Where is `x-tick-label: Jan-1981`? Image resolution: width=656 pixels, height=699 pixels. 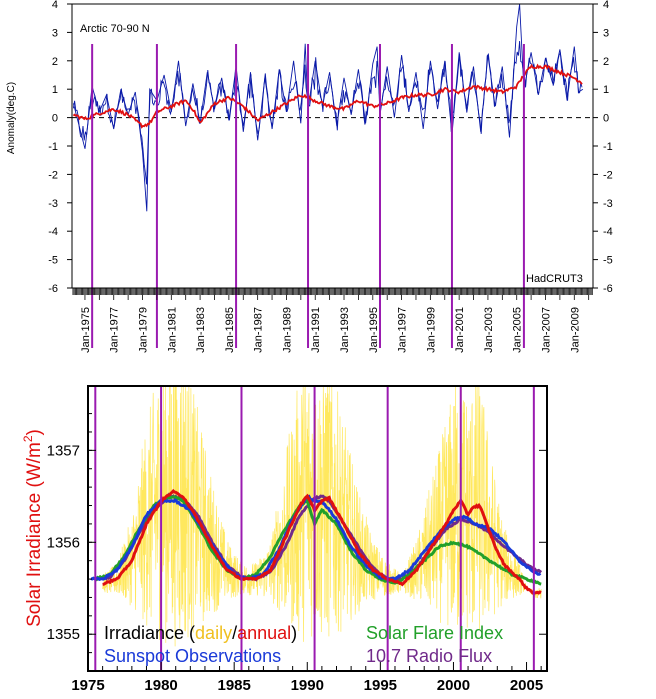 x-tick-label: Jan-1981 is located at coordinates (172, 330).